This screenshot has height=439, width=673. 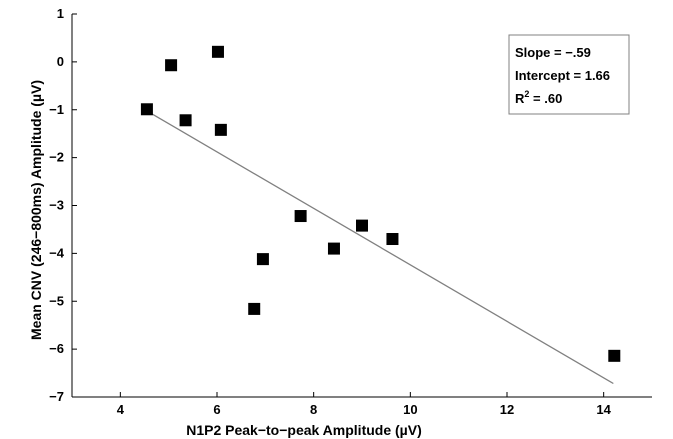 I want to click on y-tick-label: −4, so click(x=57, y=252).